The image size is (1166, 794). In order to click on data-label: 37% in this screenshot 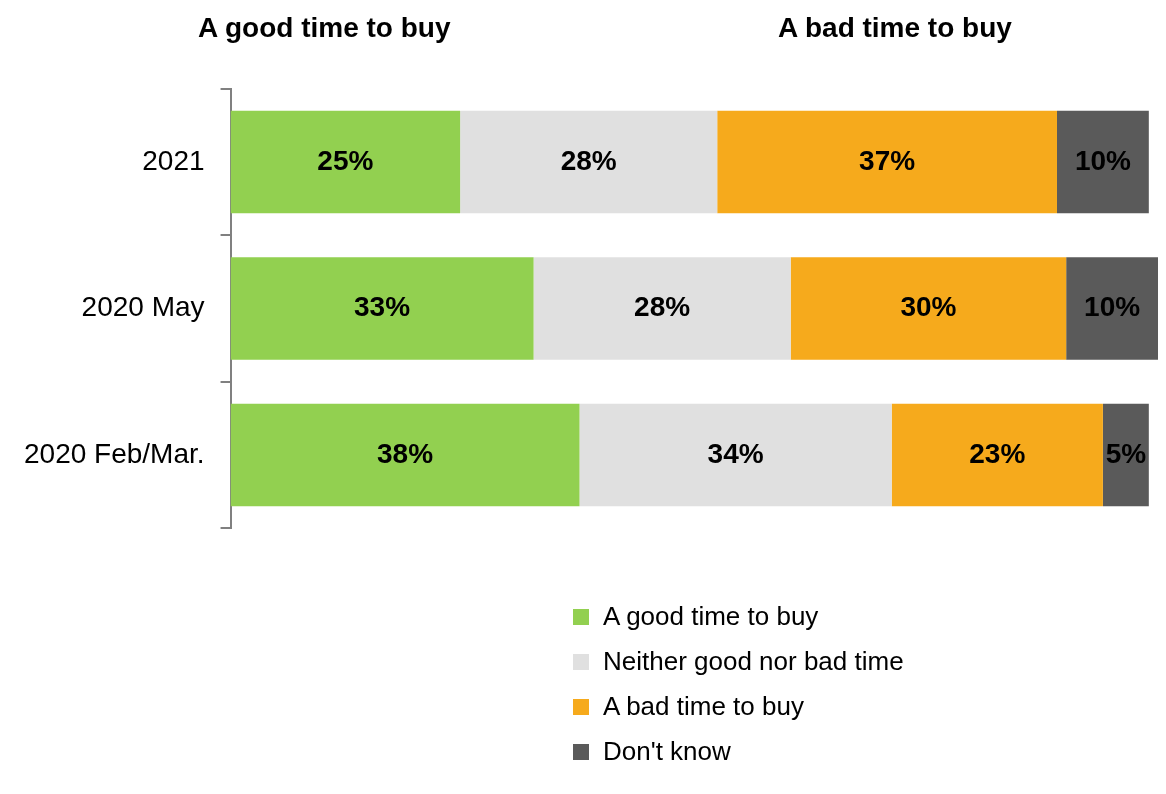, I will do `click(887, 160)`.